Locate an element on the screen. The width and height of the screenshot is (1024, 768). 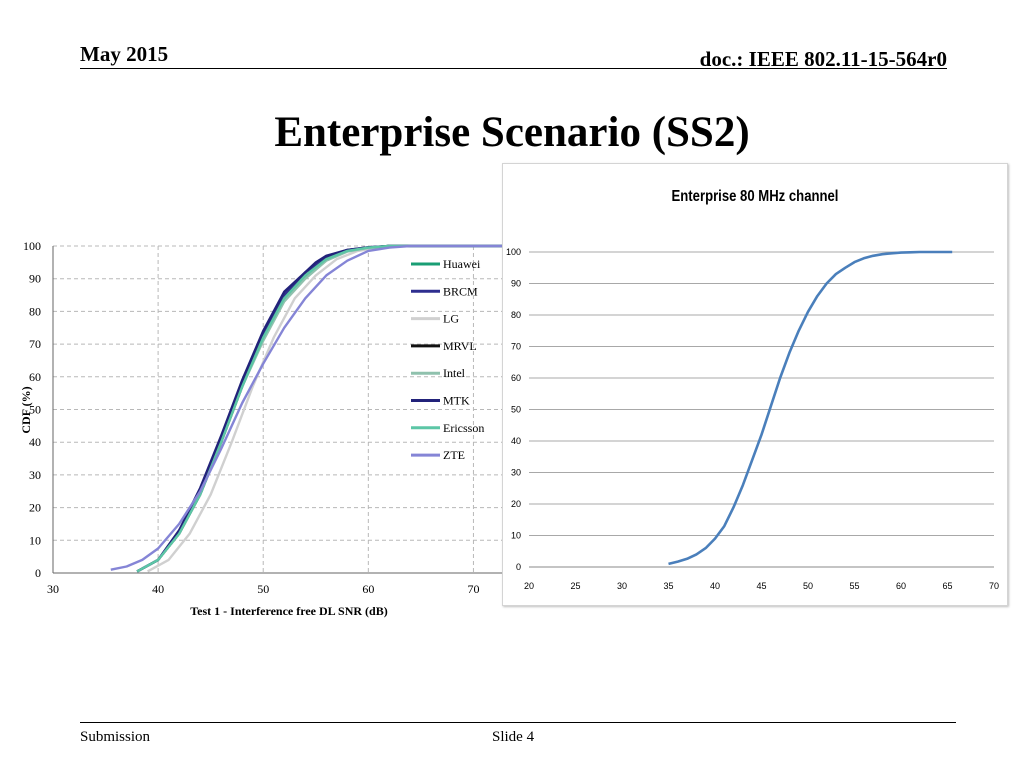
header-doc-id: doc.: IEEE 802.11-15-564r0 is located at coordinates (823, 59).